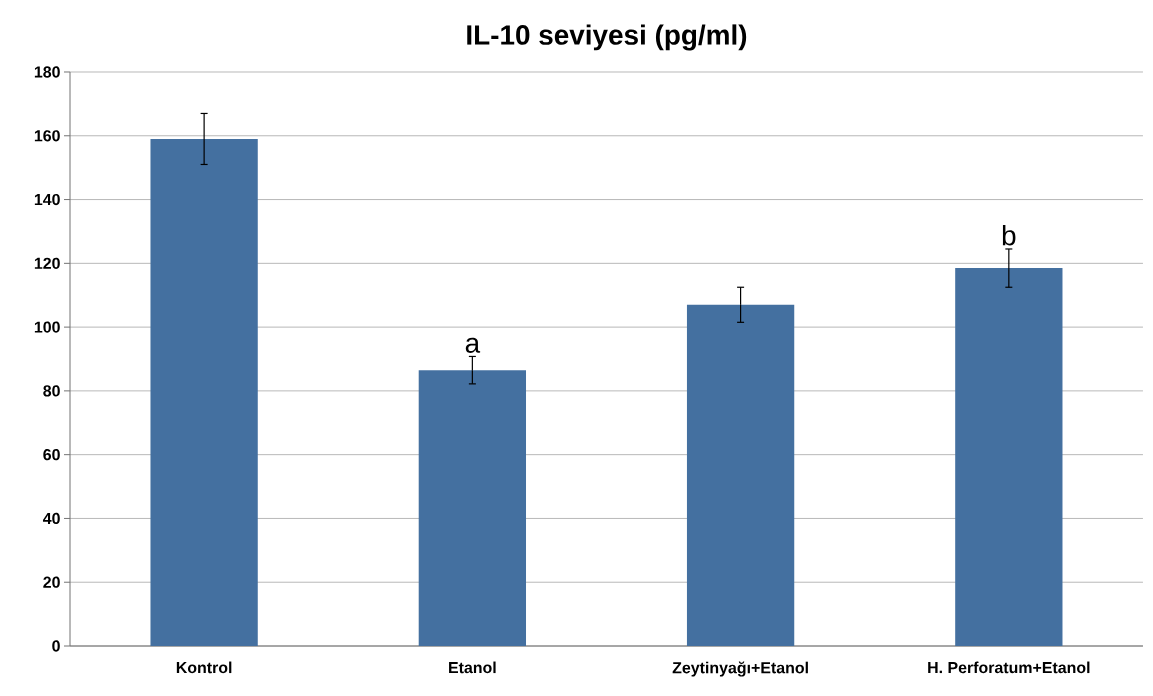 This screenshot has width=1153, height=696. Describe the element at coordinates (472, 667) in the screenshot. I see `x-tick-label: Etanol` at that location.